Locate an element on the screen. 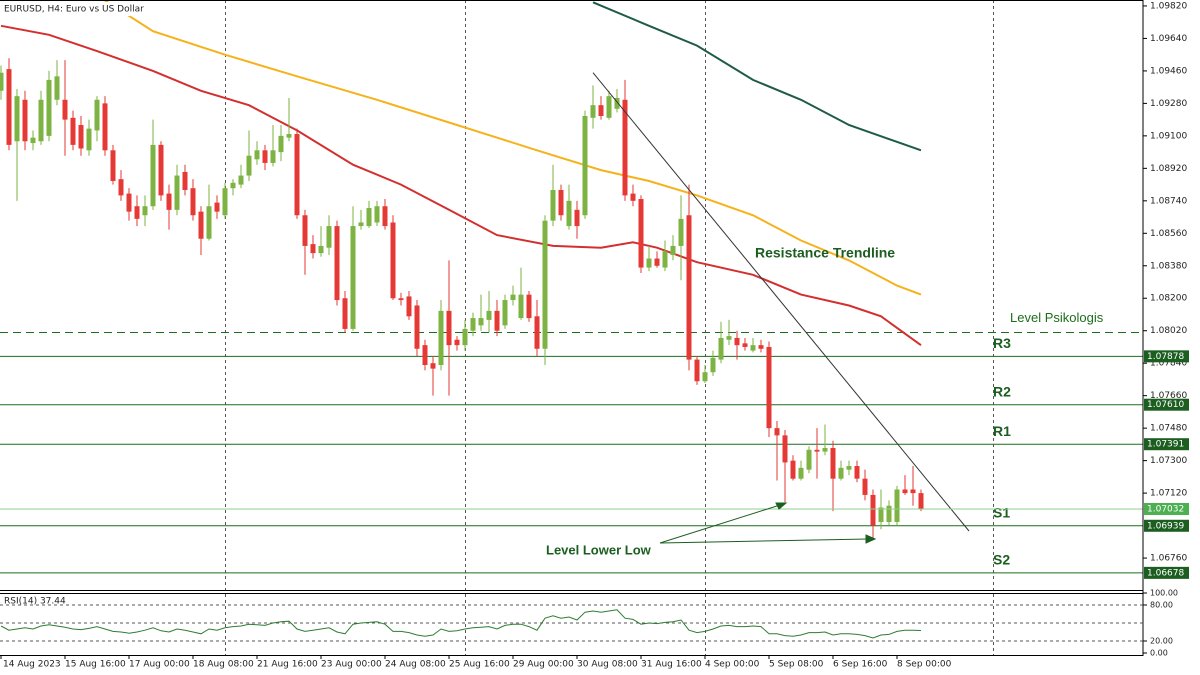 The width and height of the screenshot is (1200, 675). x-tick-label: 18 Aug 08:00 is located at coordinates (223, 665).